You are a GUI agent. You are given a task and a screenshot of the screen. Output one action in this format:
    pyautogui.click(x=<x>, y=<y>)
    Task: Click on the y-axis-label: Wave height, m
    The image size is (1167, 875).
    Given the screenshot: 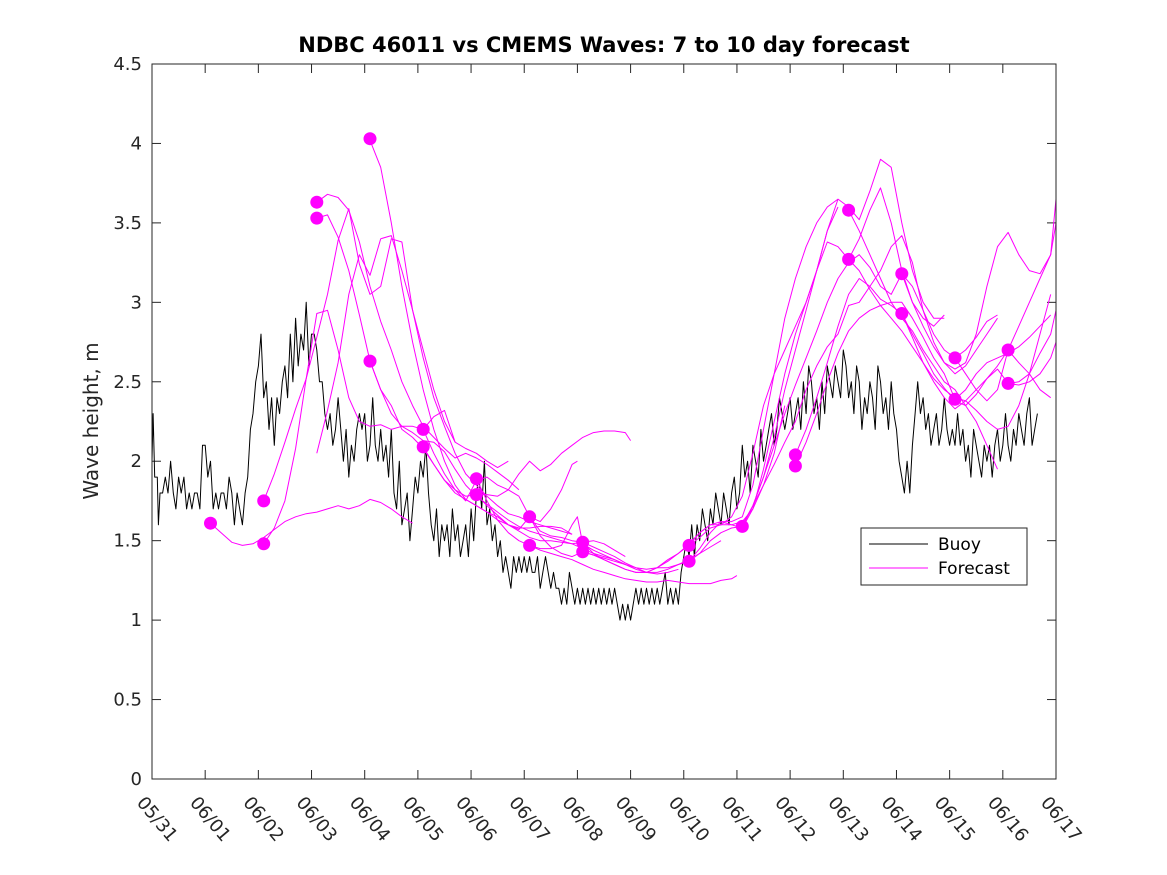 What is the action you would take?
    pyautogui.click(x=91, y=420)
    